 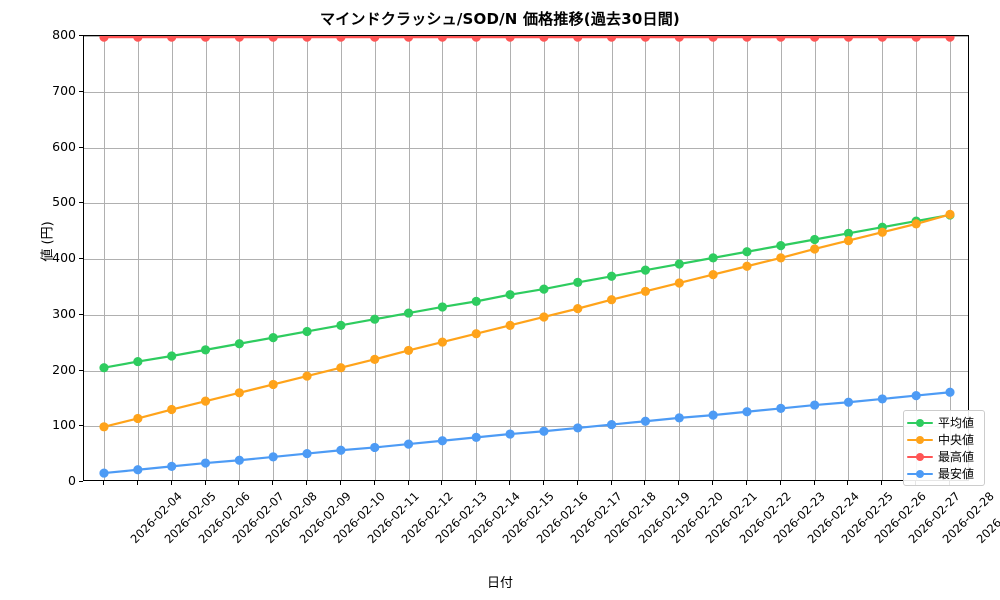 What do you see at coordinates (64, 146) in the screenshot?
I see `y-tick-label: 600` at bounding box center [64, 146].